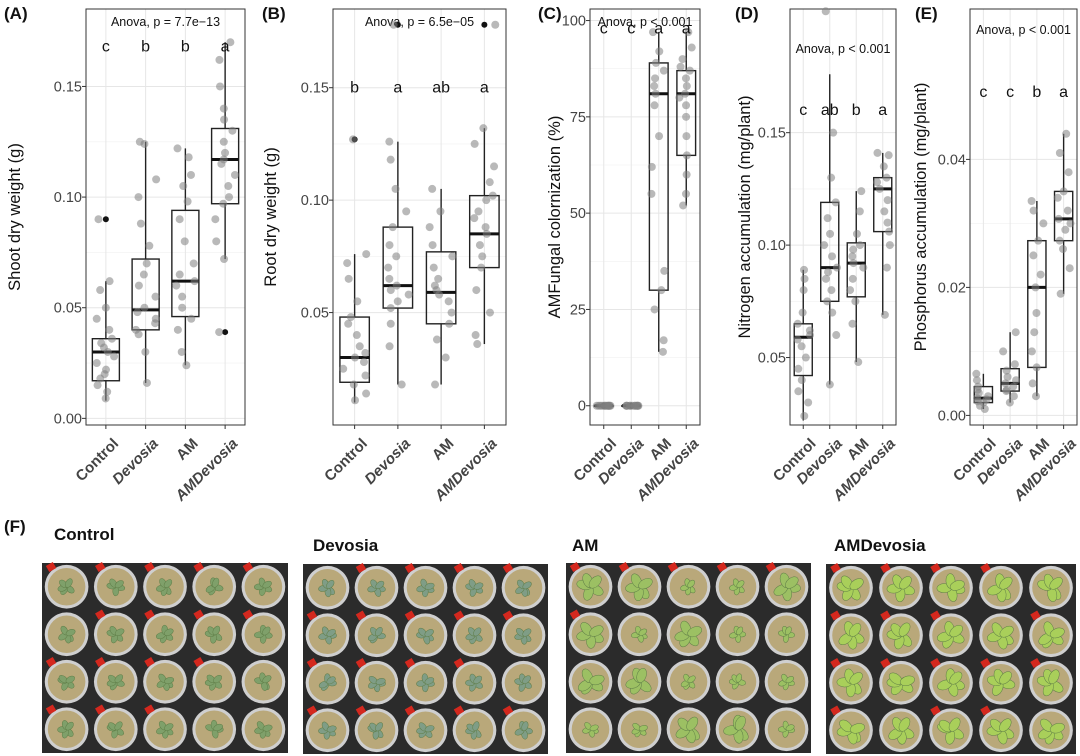 The image size is (1080, 756). Describe the element at coordinates (830, 110) in the screenshot. I see `significance-letter: ab` at that location.